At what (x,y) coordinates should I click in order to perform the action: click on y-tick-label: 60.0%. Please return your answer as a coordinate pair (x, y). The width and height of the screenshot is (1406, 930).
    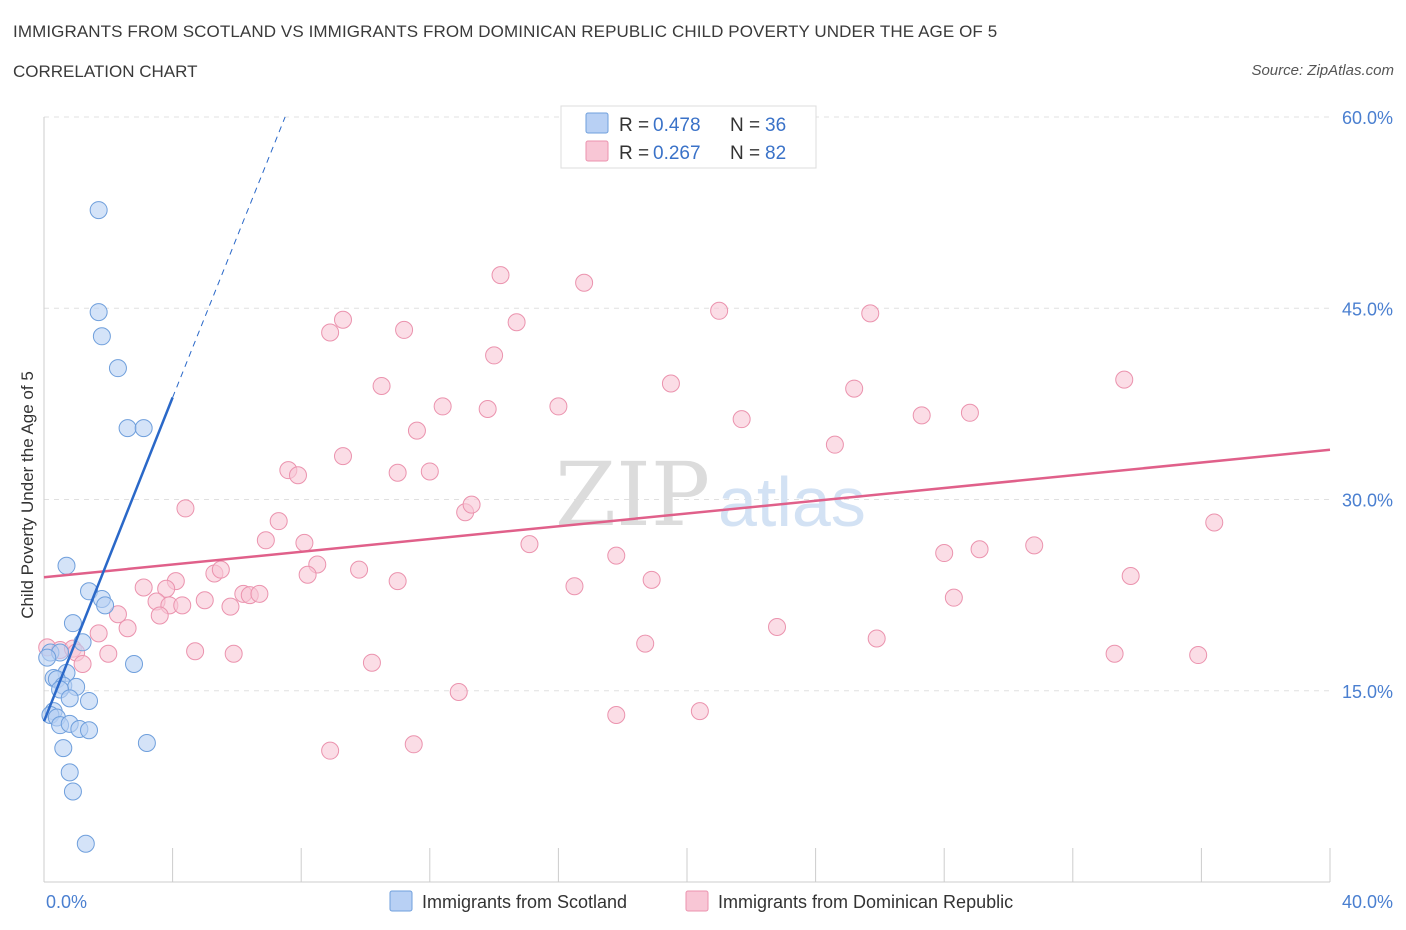
    Looking at the image, I should click on (1367, 118).